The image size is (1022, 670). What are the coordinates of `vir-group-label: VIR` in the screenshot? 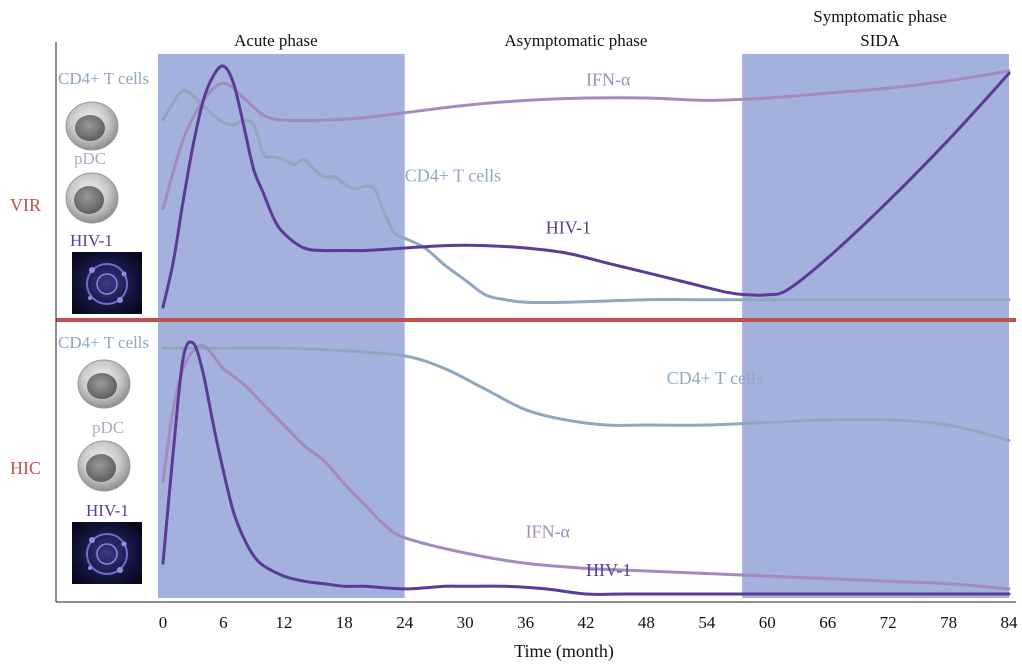 It's located at (25, 205).